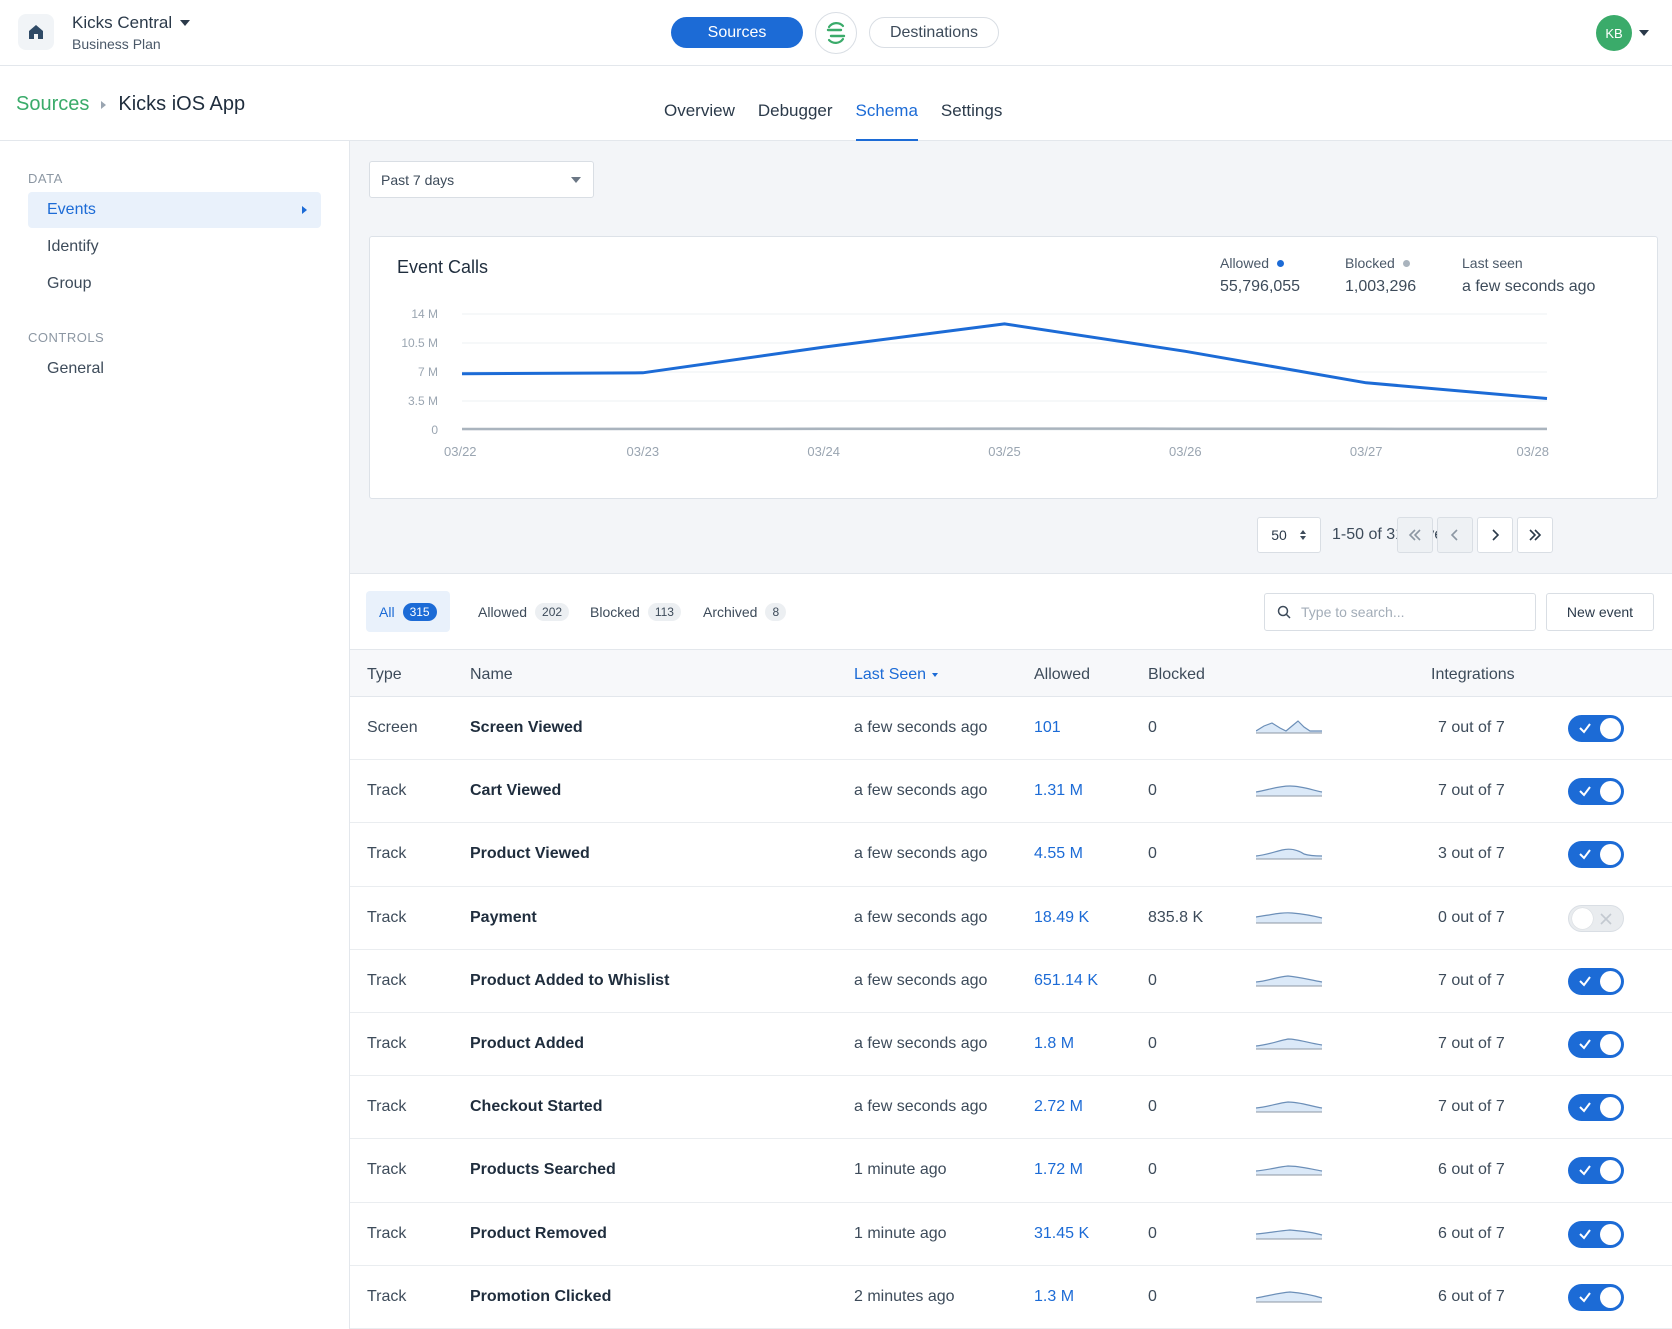  Describe the element at coordinates (131, 32) in the screenshot. I see `workspace-switcher: Kicks Central Business Plan` at that location.